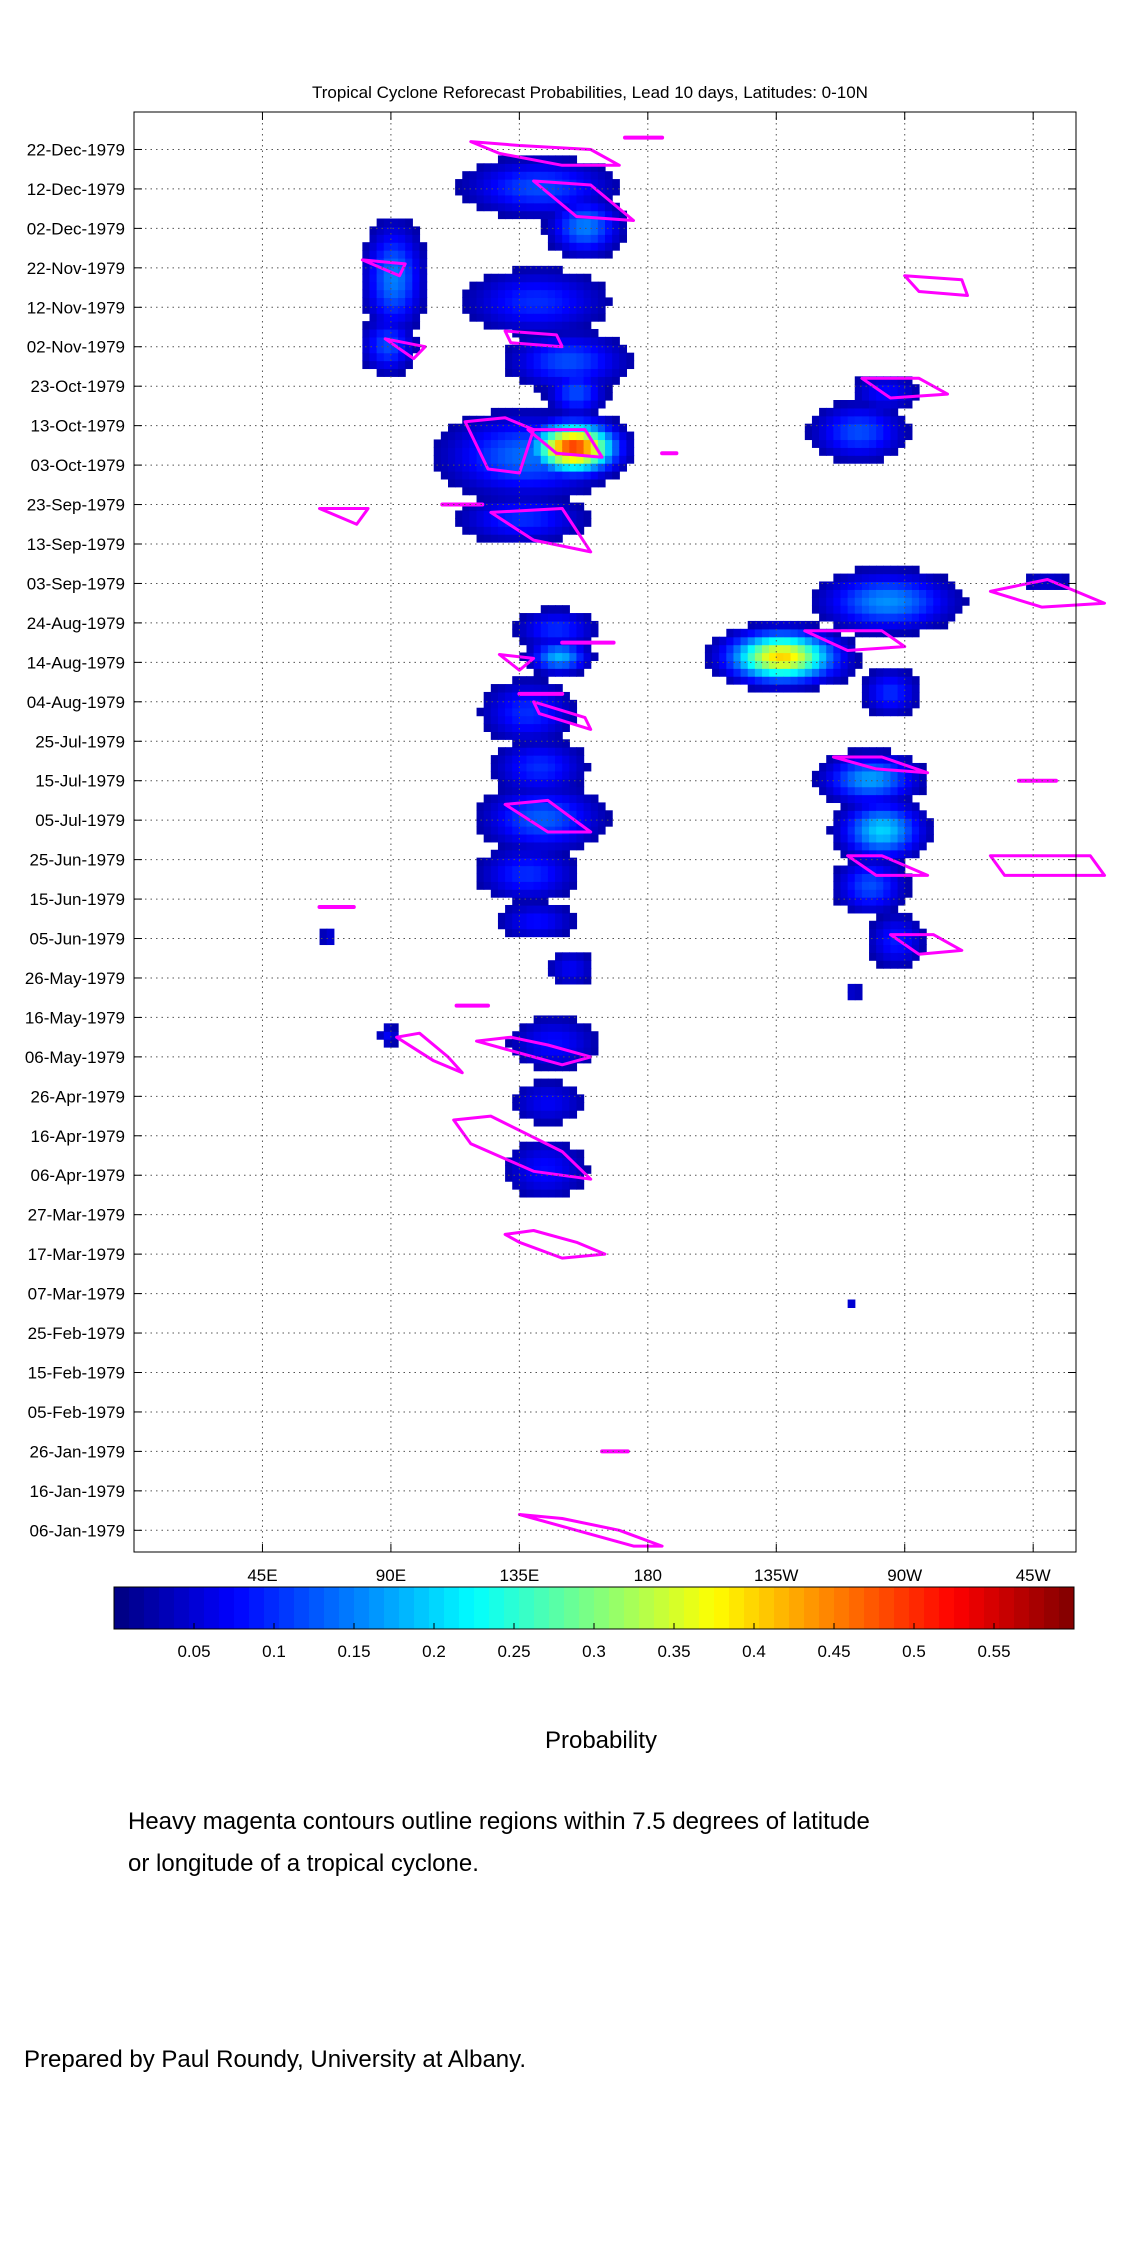  I want to click on cyclone-contour, so click(405, 349).